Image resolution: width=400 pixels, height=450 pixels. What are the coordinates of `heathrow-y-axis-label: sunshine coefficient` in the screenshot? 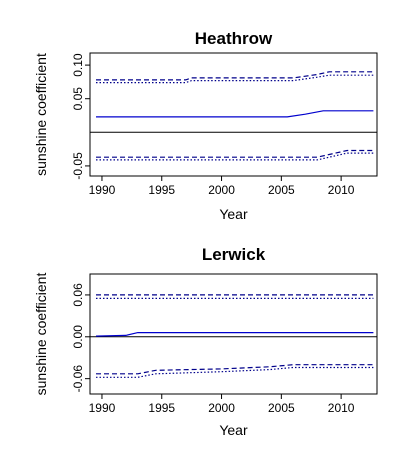 It's located at (41, 114).